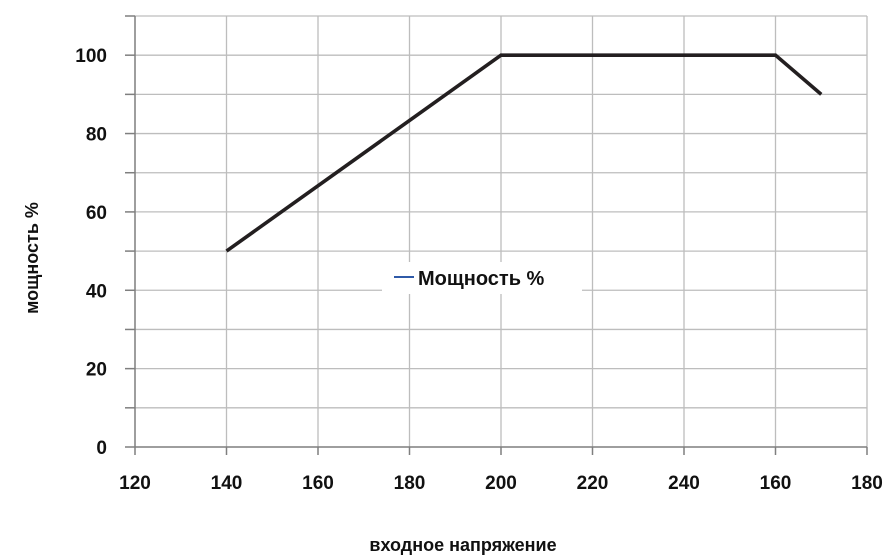  What do you see at coordinates (96, 370) in the screenshot?
I see `y-tick-label: 20` at bounding box center [96, 370].